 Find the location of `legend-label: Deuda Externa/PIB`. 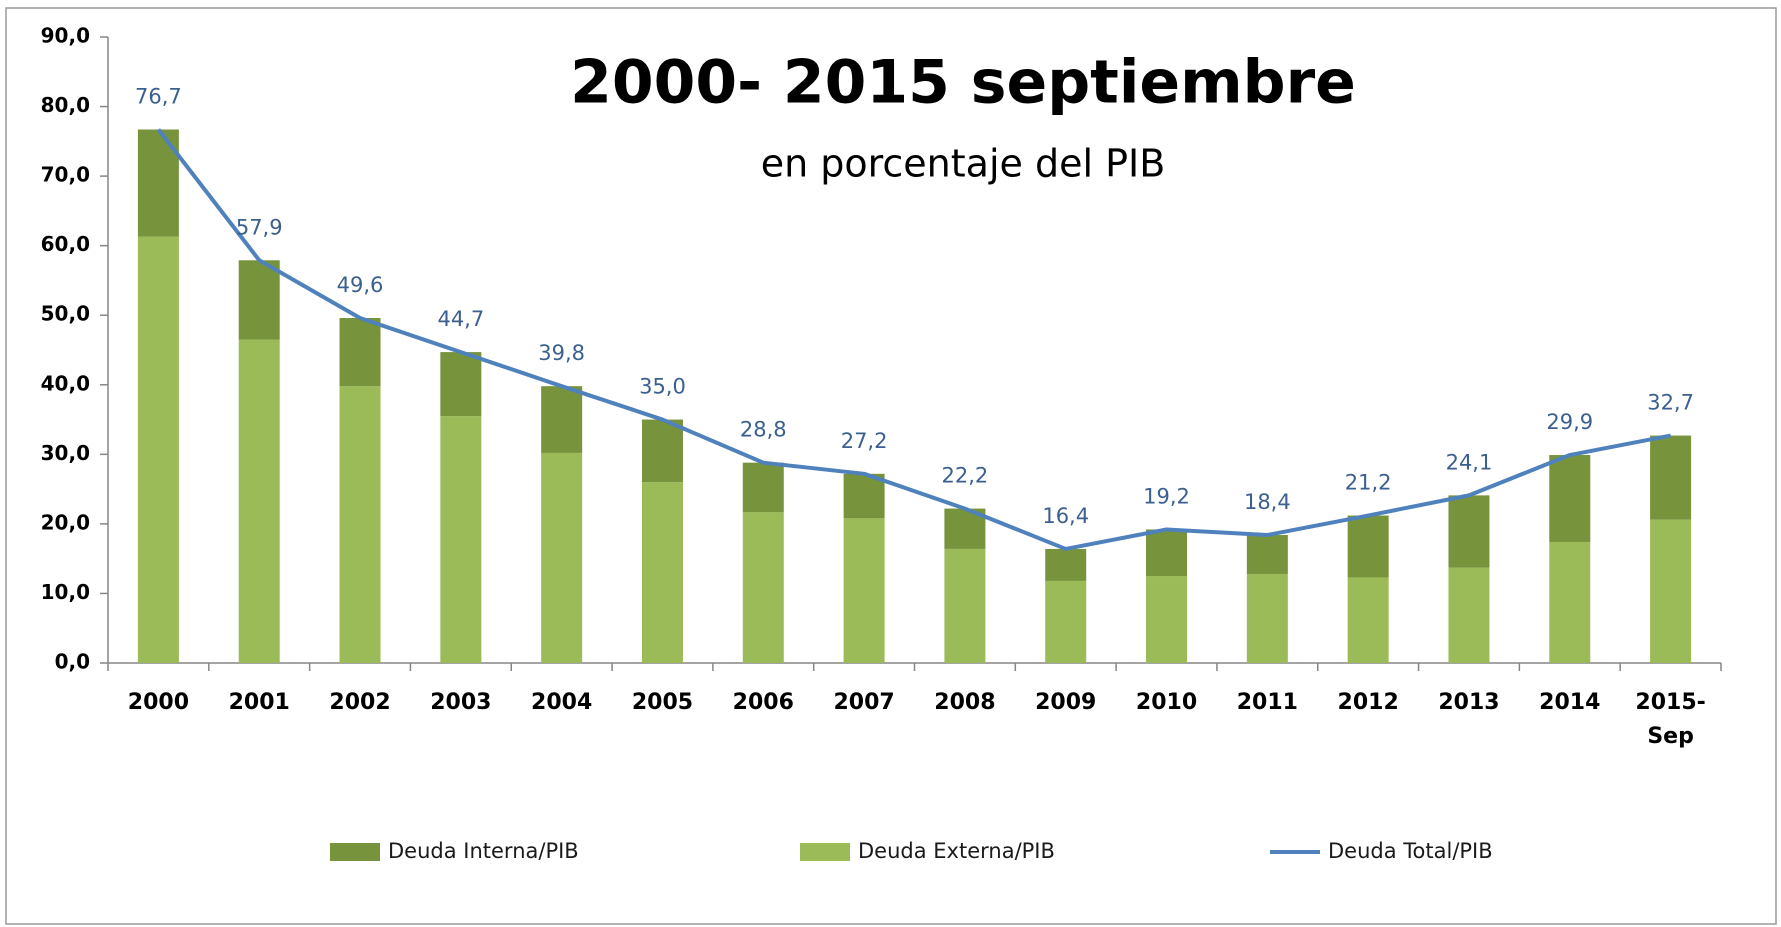

legend-label: Deuda Externa/PIB is located at coordinates (956, 851).